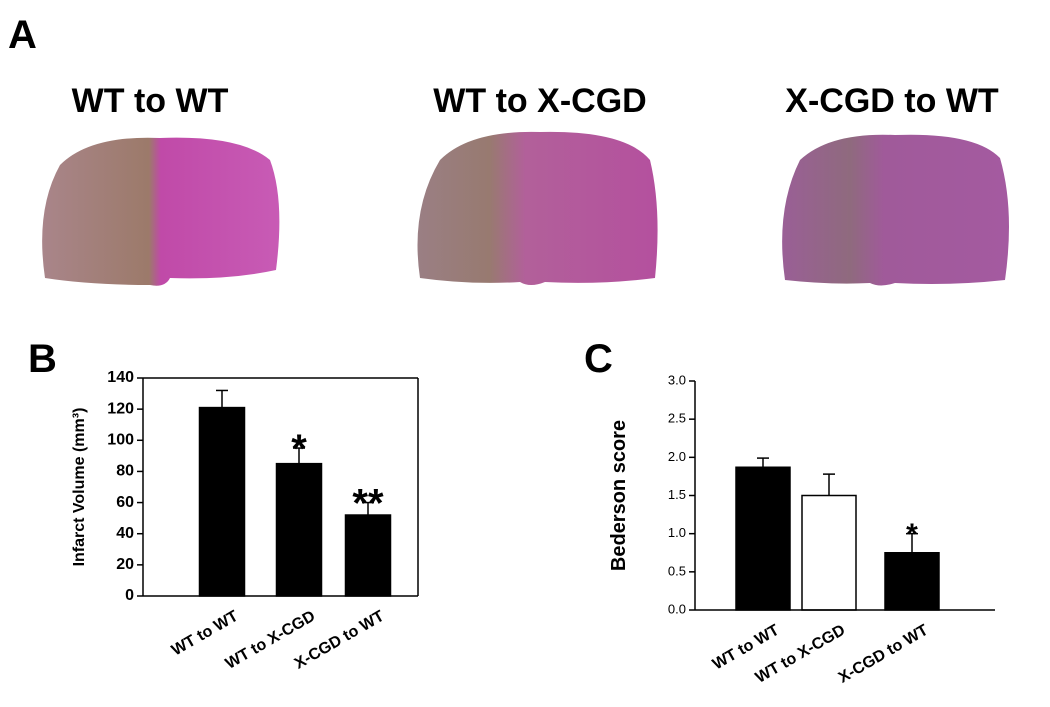 The image size is (1050, 707). What do you see at coordinates (677, 532) in the screenshot?
I see `y-tick-label: 1.0` at bounding box center [677, 532].